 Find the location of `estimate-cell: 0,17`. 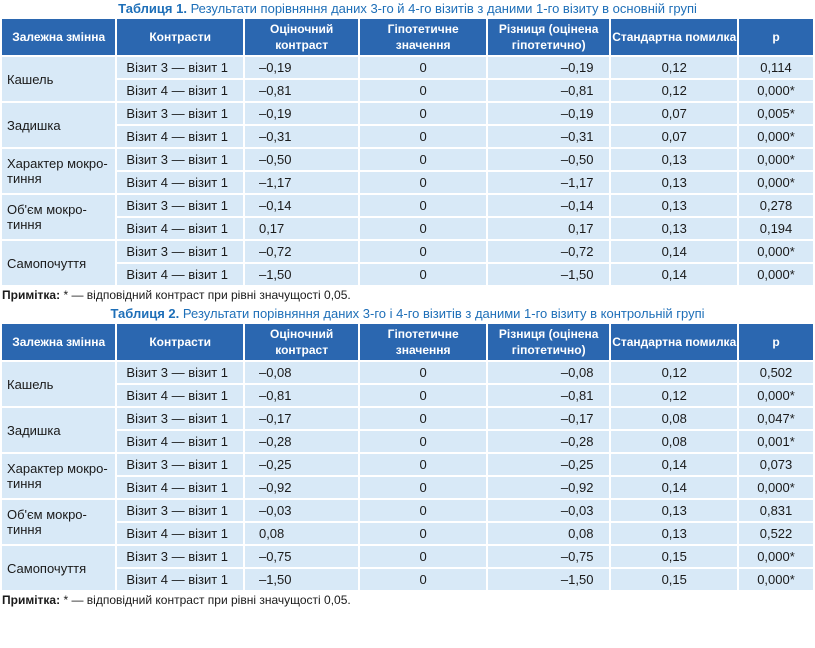

estimate-cell: 0,17 is located at coordinates (301, 228).